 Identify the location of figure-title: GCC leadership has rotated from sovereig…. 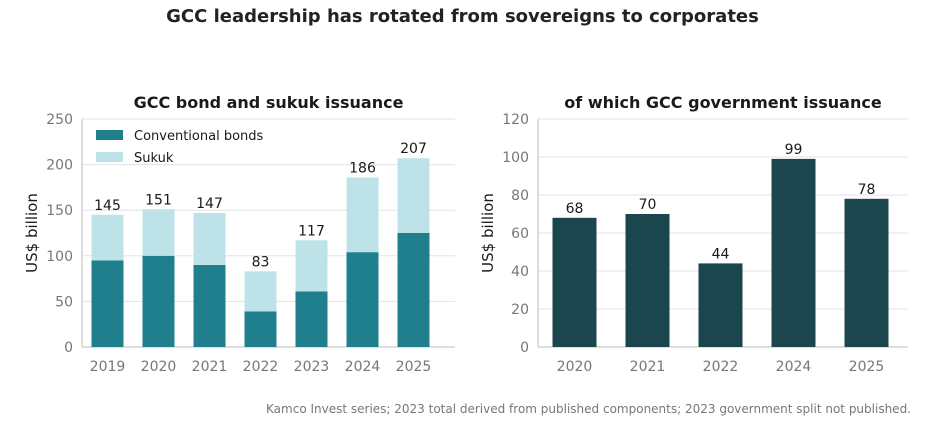
(462, 16).